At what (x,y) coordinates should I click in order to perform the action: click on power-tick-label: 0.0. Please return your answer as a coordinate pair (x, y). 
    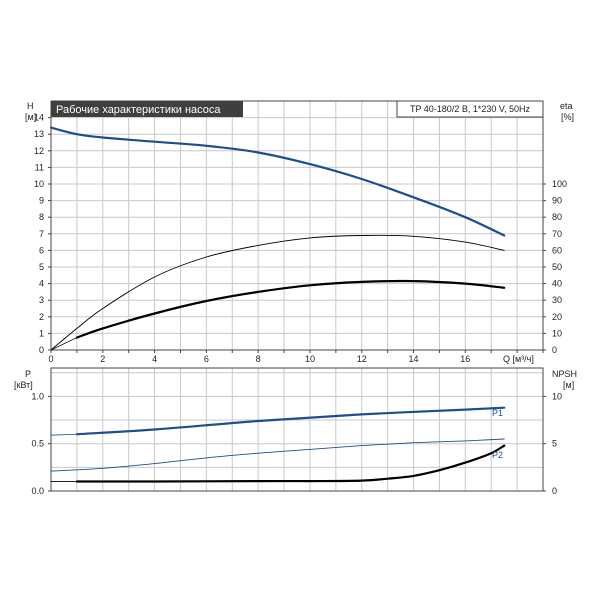
    Looking at the image, I should click on (37, 491).